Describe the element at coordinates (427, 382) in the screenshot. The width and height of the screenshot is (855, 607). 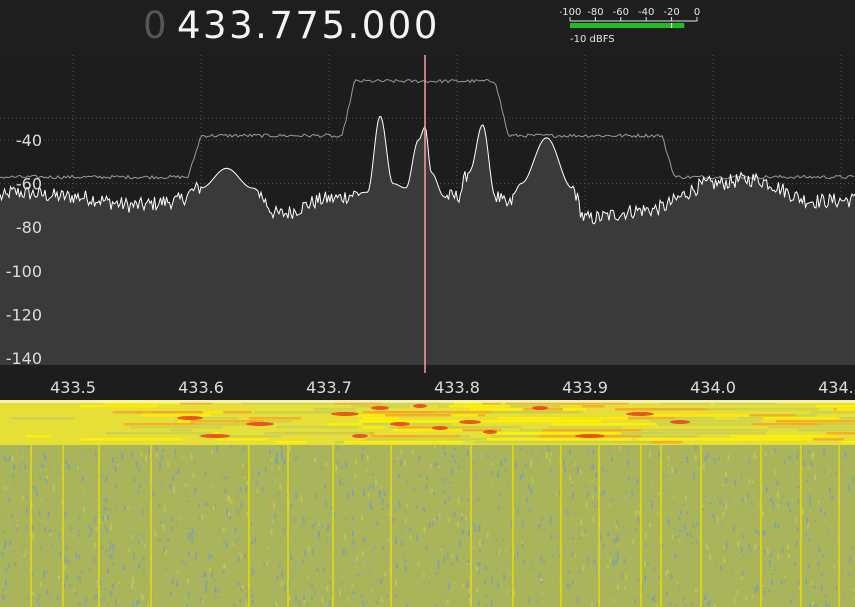
I see `frequency-axis` at that location.